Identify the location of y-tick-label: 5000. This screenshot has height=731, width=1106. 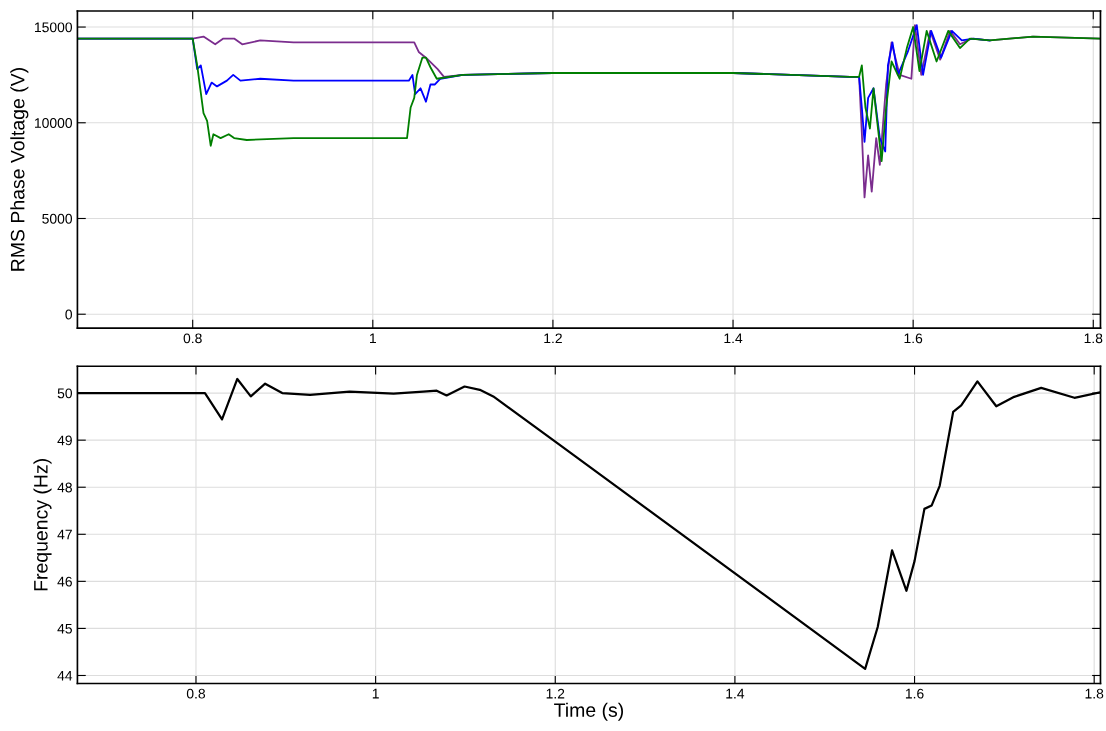
(57, 218).